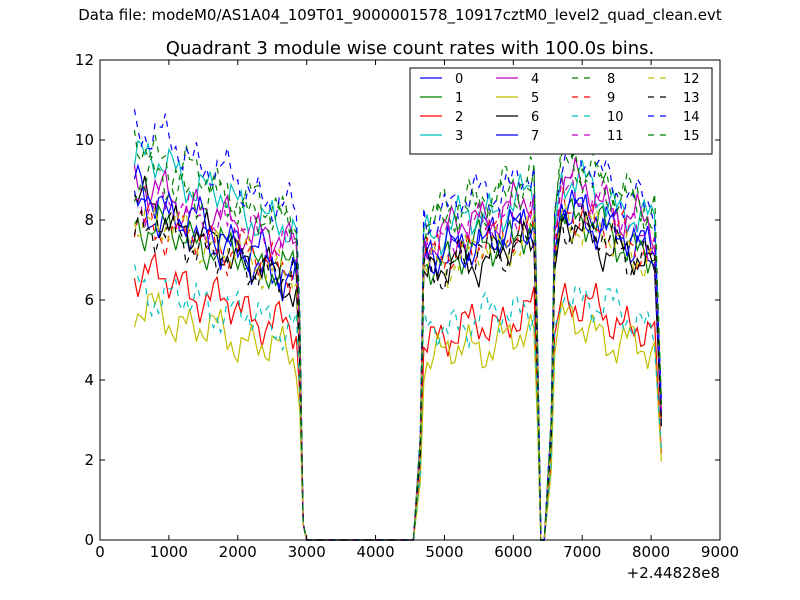  Describe the element at coordinates (169, 552) in the screenshot. I see `x-tick-label: 1000` at that location.